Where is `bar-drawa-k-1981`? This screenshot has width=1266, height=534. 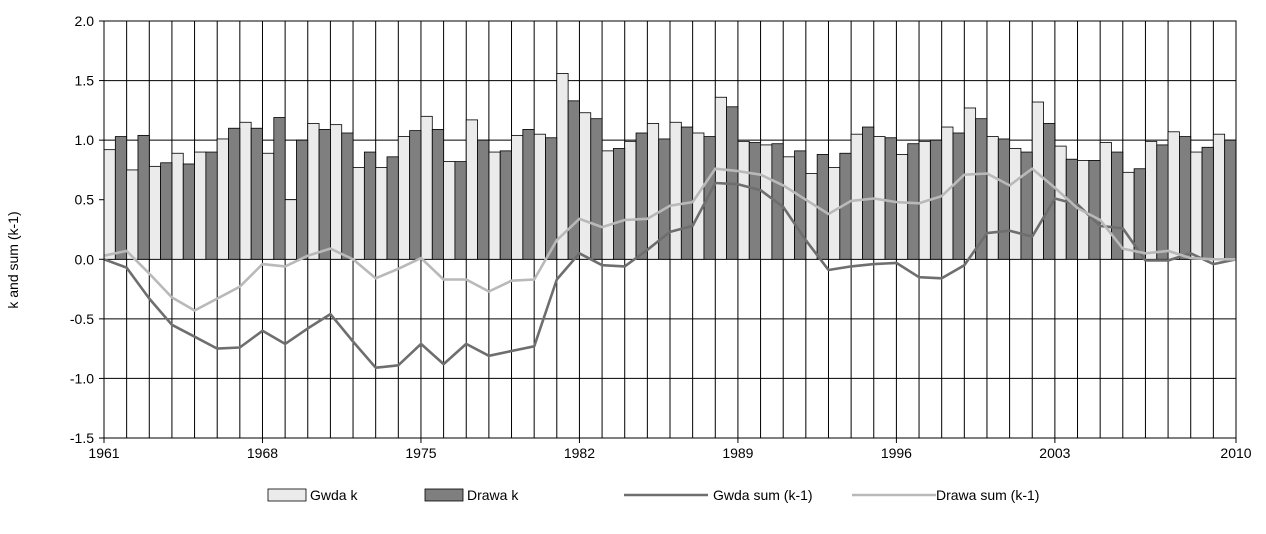
bar-drawa-k-1981 is located at coordinates (573, 180).